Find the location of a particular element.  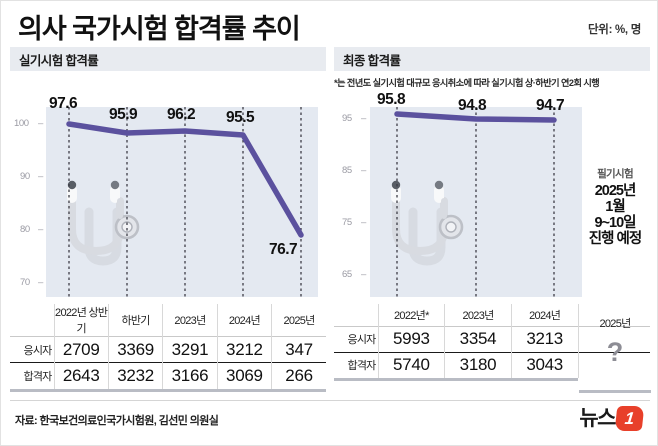

right-row1-v0: 5740 is located at coordinates (411, 364).